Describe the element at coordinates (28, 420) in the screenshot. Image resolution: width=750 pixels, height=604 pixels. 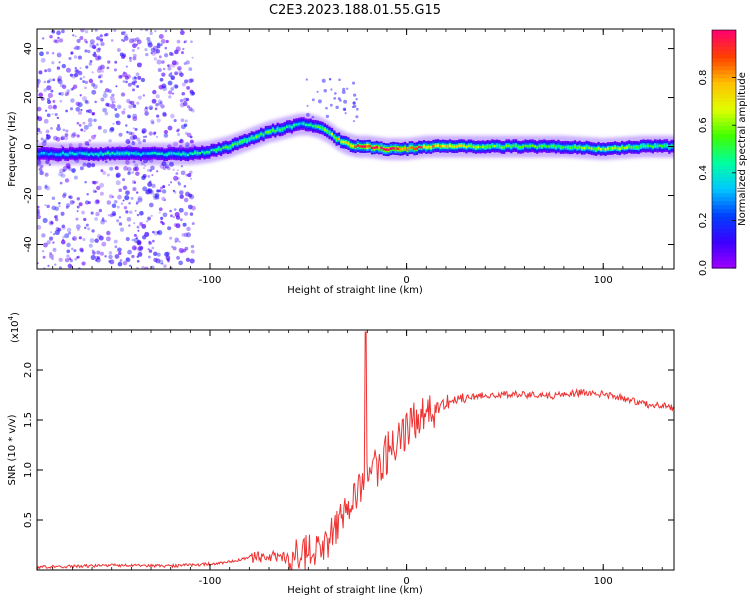
I see `snr-y-tick-label: 1.5` at that location.